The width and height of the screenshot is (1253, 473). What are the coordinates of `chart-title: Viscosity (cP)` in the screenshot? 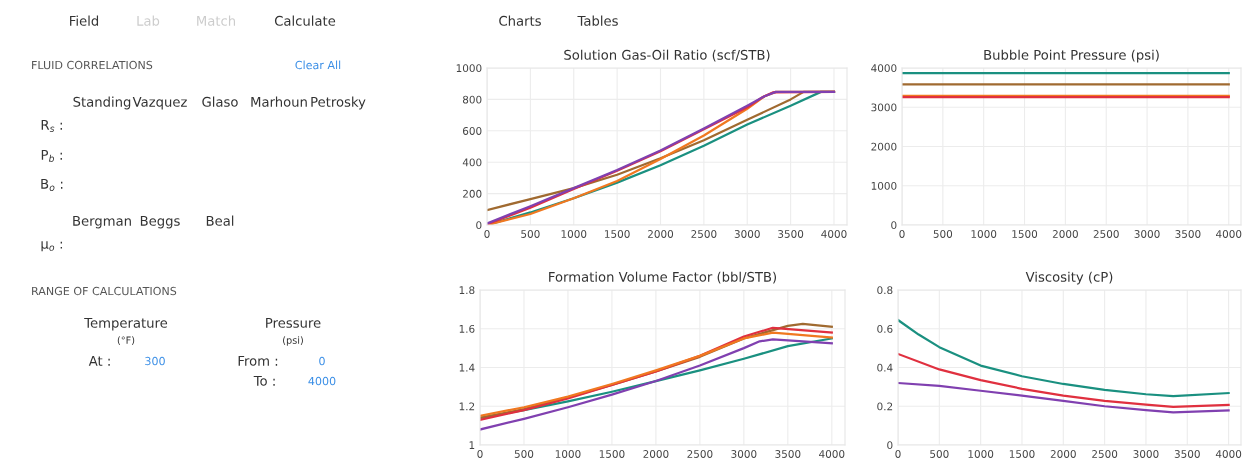 It's located at (1069, 278).